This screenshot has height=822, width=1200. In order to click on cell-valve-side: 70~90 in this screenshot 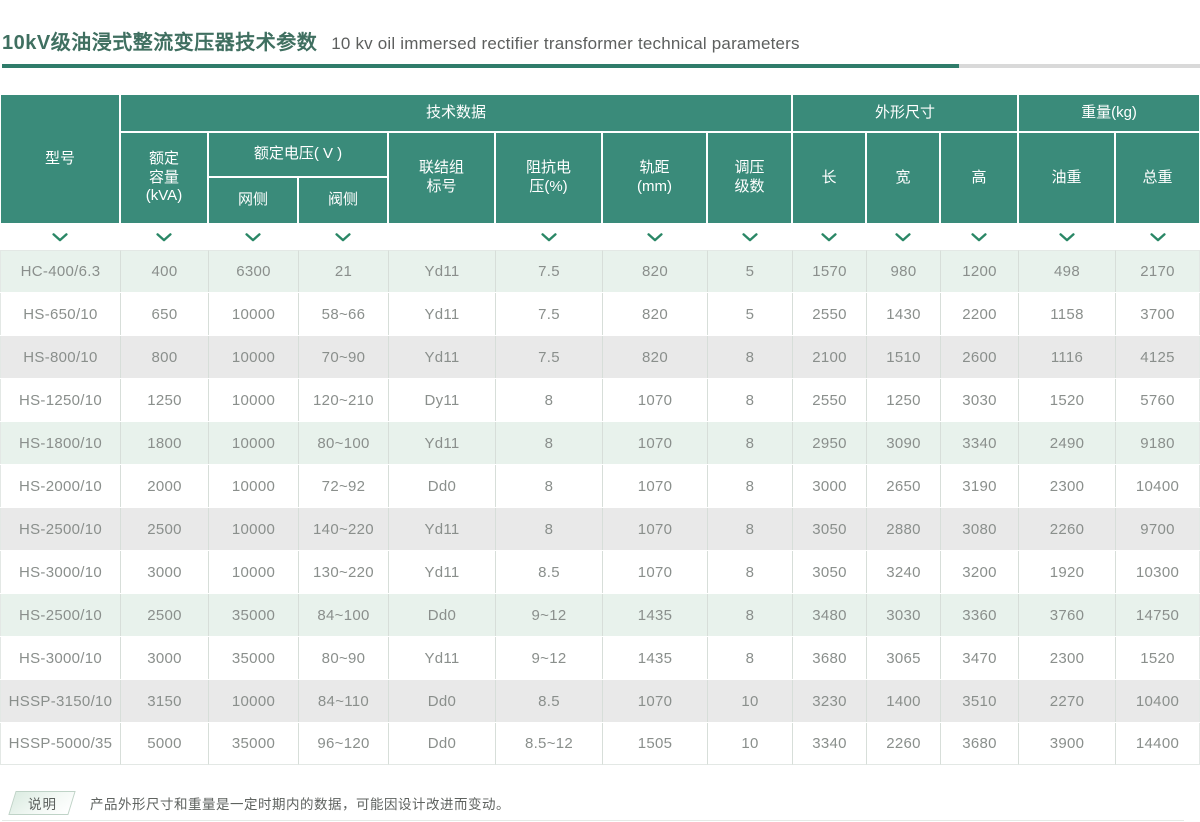, I will do `click(343, 357)`.